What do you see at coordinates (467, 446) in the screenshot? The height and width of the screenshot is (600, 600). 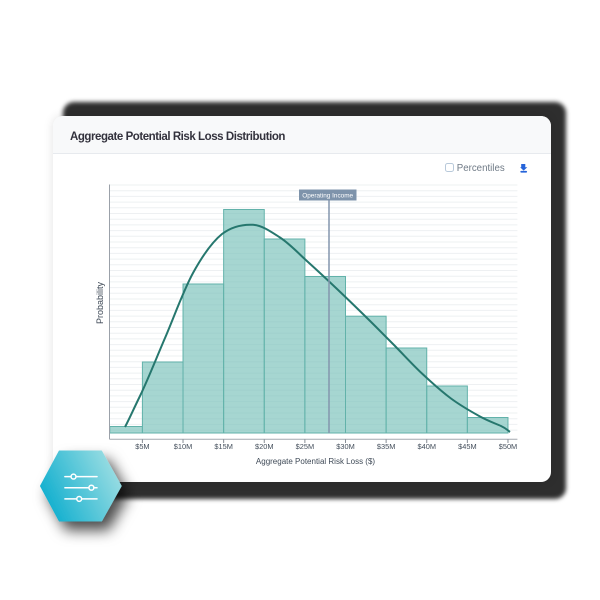 I see `svg-text: $45M` at bounding box center [467, 446].